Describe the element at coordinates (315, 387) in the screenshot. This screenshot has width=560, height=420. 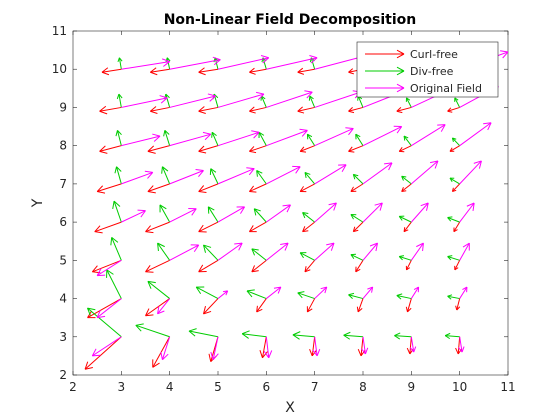
I see `x-tick-label: 7` at that location.